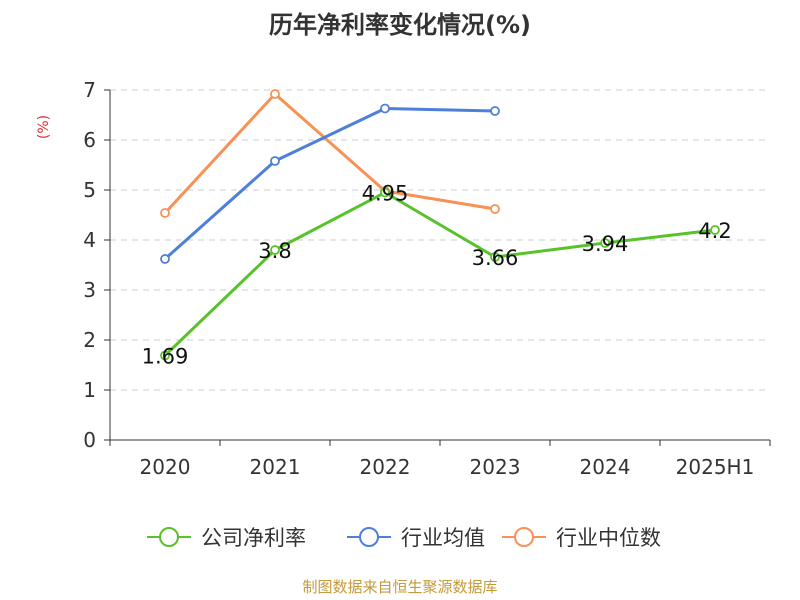 The image size is (800, 600). I want to click on x-tick-label: 2025H1, so click(715, 467).